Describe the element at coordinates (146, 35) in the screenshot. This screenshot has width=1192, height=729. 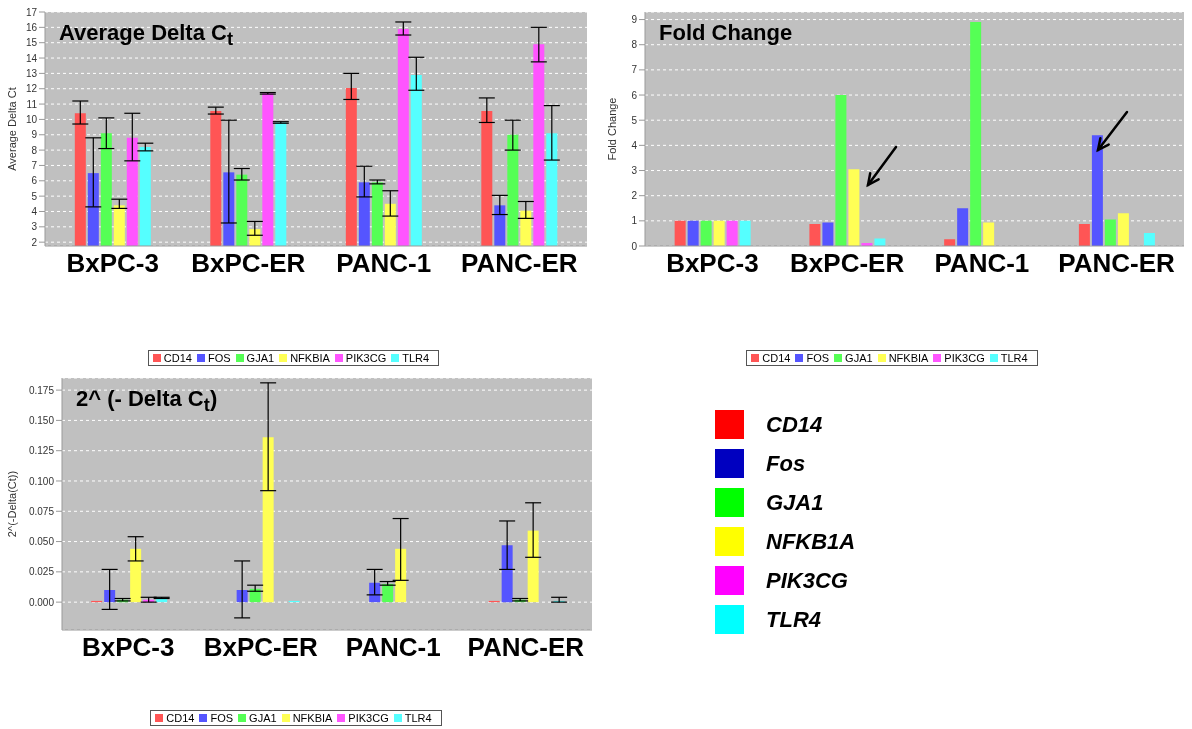
I see `text: Average Delta C$_{t}$` at that location.